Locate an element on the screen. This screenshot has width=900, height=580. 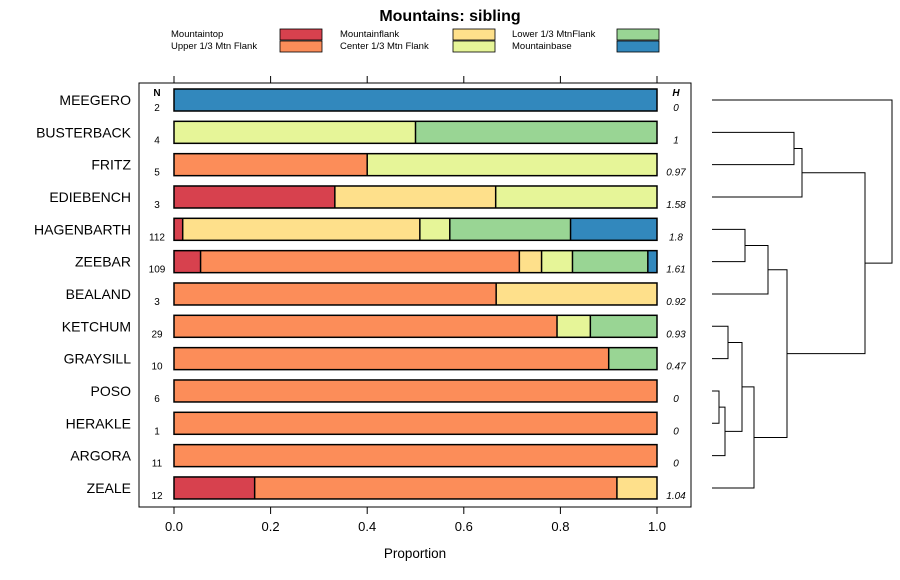
bar-ketchum-upper-1-3-mtn-flank is located at coordinates (366, 326).